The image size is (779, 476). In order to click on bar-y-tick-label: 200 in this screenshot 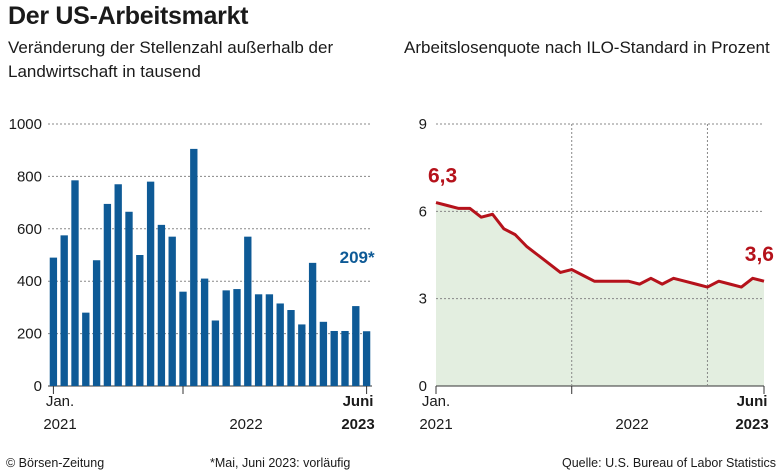, I will do `click(29, 334)`.